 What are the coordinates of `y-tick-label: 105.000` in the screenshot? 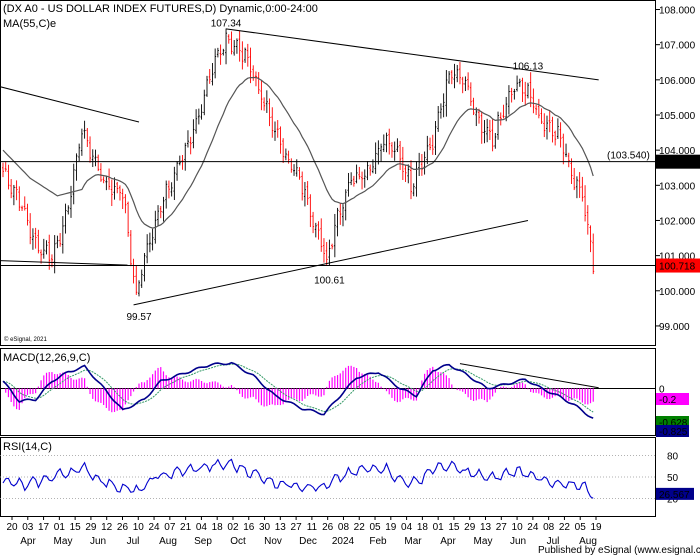 It's located at (677, 116).